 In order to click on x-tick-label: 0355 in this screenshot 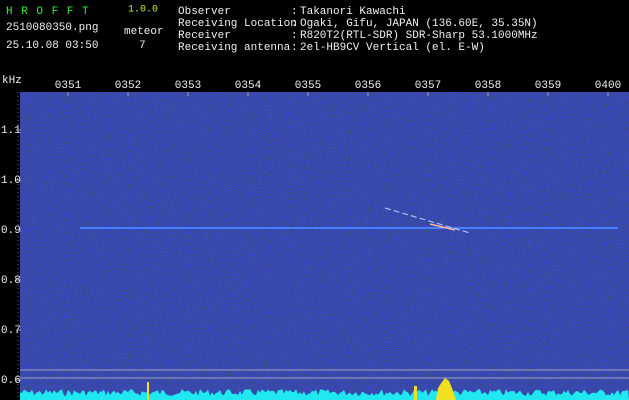, I will do `click(308, 86)`.